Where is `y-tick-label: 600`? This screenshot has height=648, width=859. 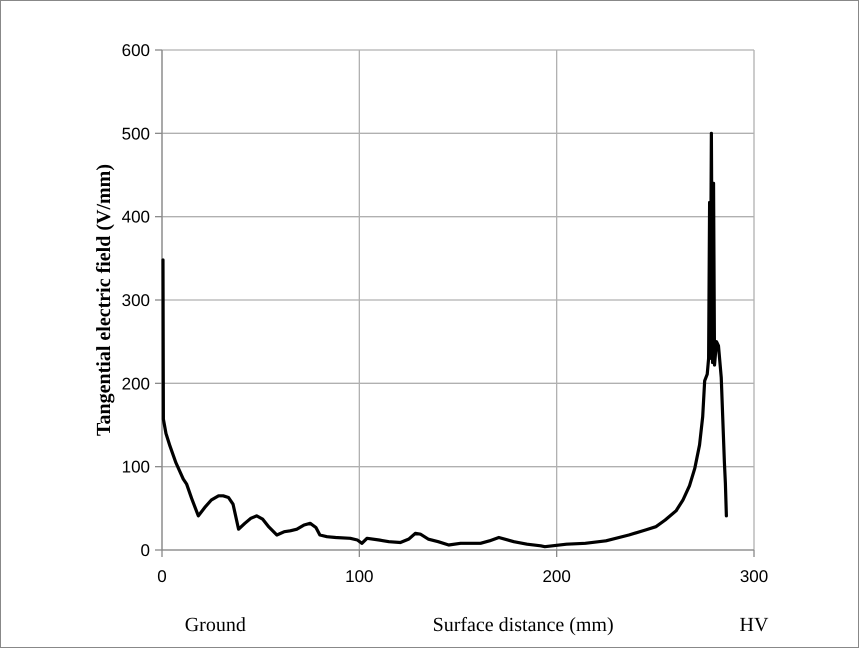 y-tick-label: 600 is located at coordinates (136, 50).